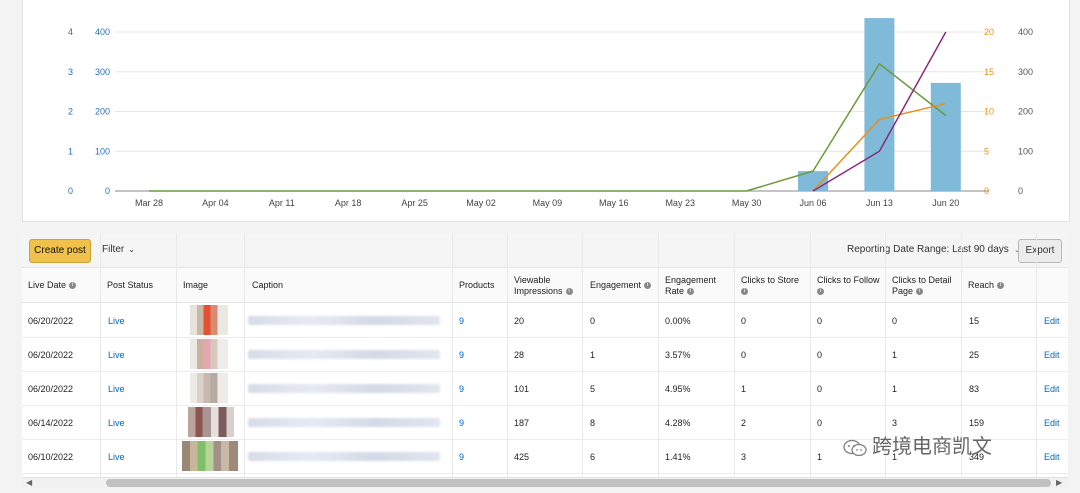 Image resolution: width=1080 pixels, height=493 pixels. What do you see at coordinates (678, 321) in the screenshot?
I see `engagement-rate: 0.00%` at bounding box center [678, 321].